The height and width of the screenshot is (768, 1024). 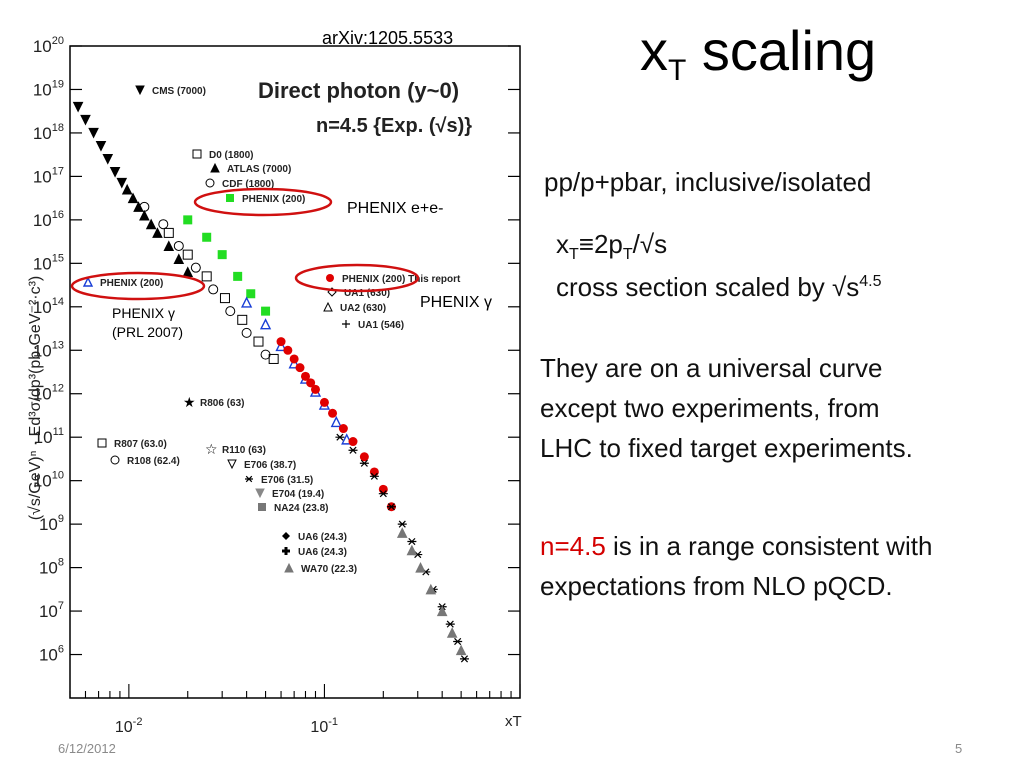 What do you see at coordinates (726, 448) in the screenshot?
I see `text-universal-3: LHC to fixed target experiments.` at bounding box center [726, 448].